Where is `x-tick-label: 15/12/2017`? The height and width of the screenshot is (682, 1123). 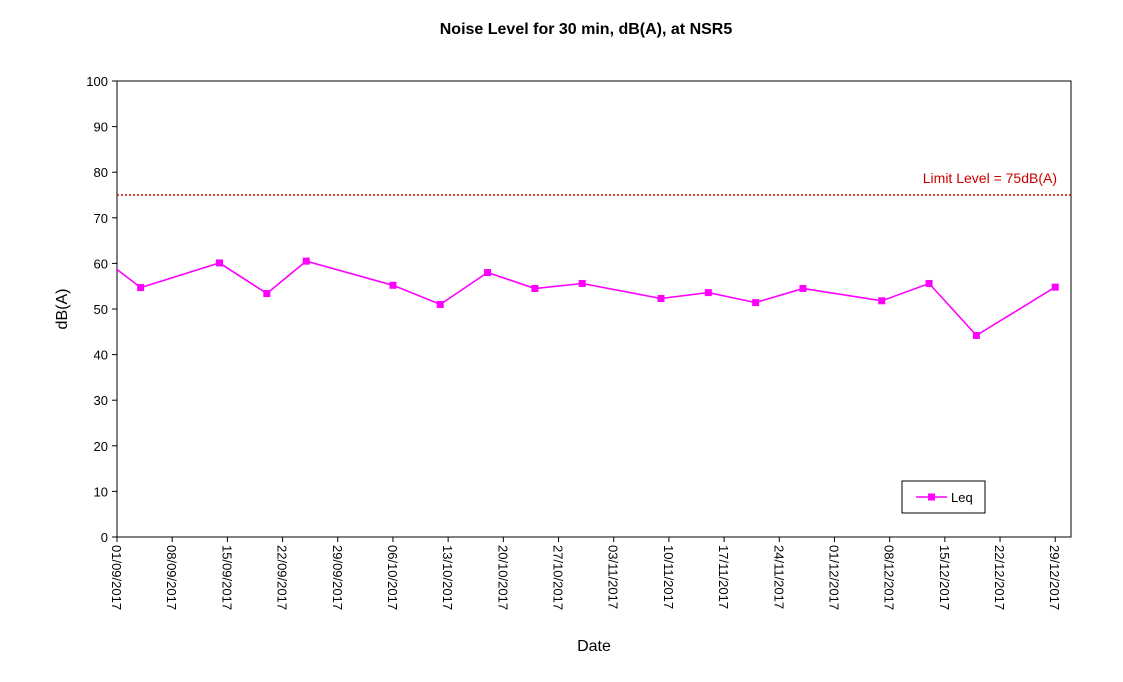
x-tick-label: 15/12/2017 is located at coordinates (944, 577).